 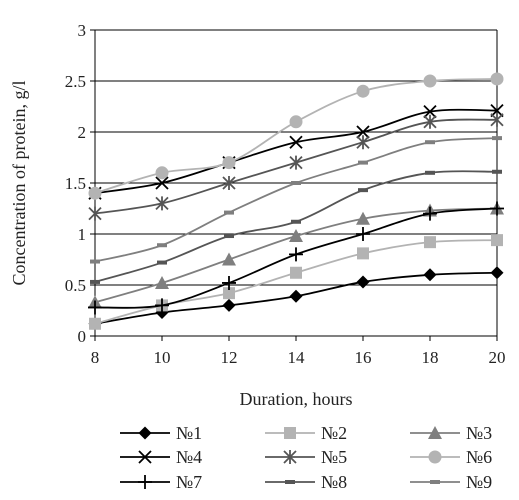 I want to click on legend-label: №1, so click(x=189, y=433).